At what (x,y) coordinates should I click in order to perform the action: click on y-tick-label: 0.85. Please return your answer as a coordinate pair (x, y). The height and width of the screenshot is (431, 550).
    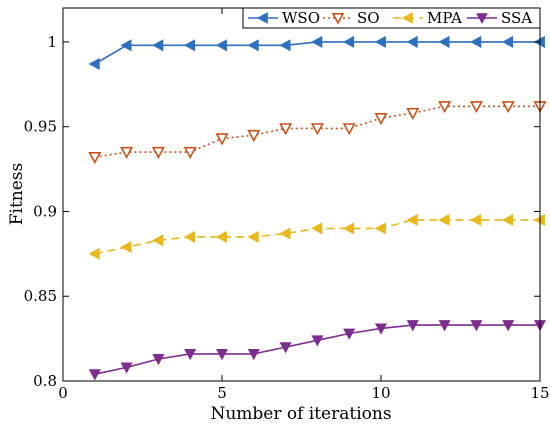
    Looking at the image, I should click on (40, 296).